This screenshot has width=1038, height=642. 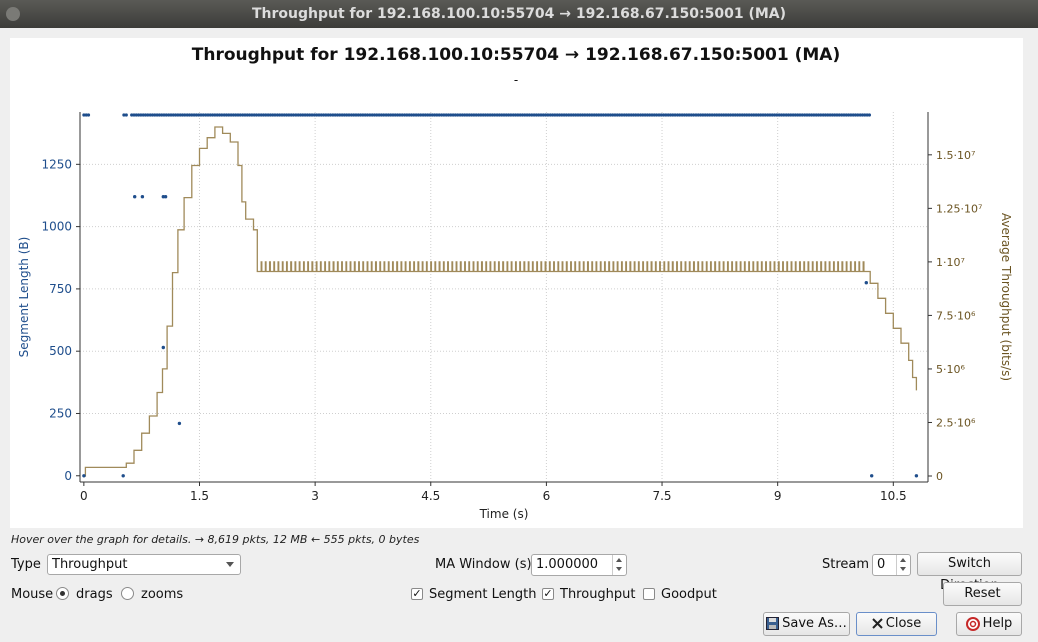 I want to click on goodput-label: Goodput, so click(x=689, y=594).